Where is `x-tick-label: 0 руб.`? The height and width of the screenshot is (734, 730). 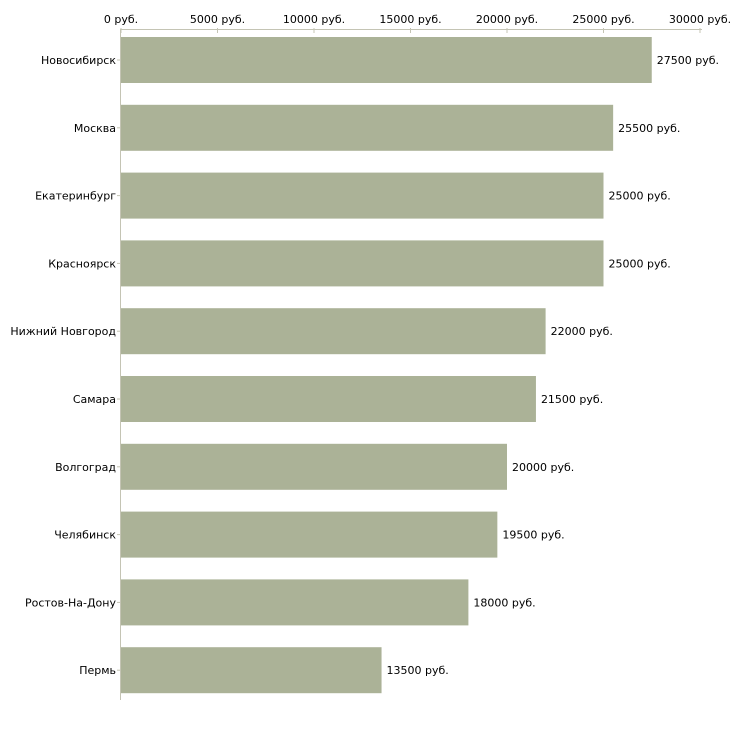
x-tick-label: 0 руб. is located at coordinates (121, 19).